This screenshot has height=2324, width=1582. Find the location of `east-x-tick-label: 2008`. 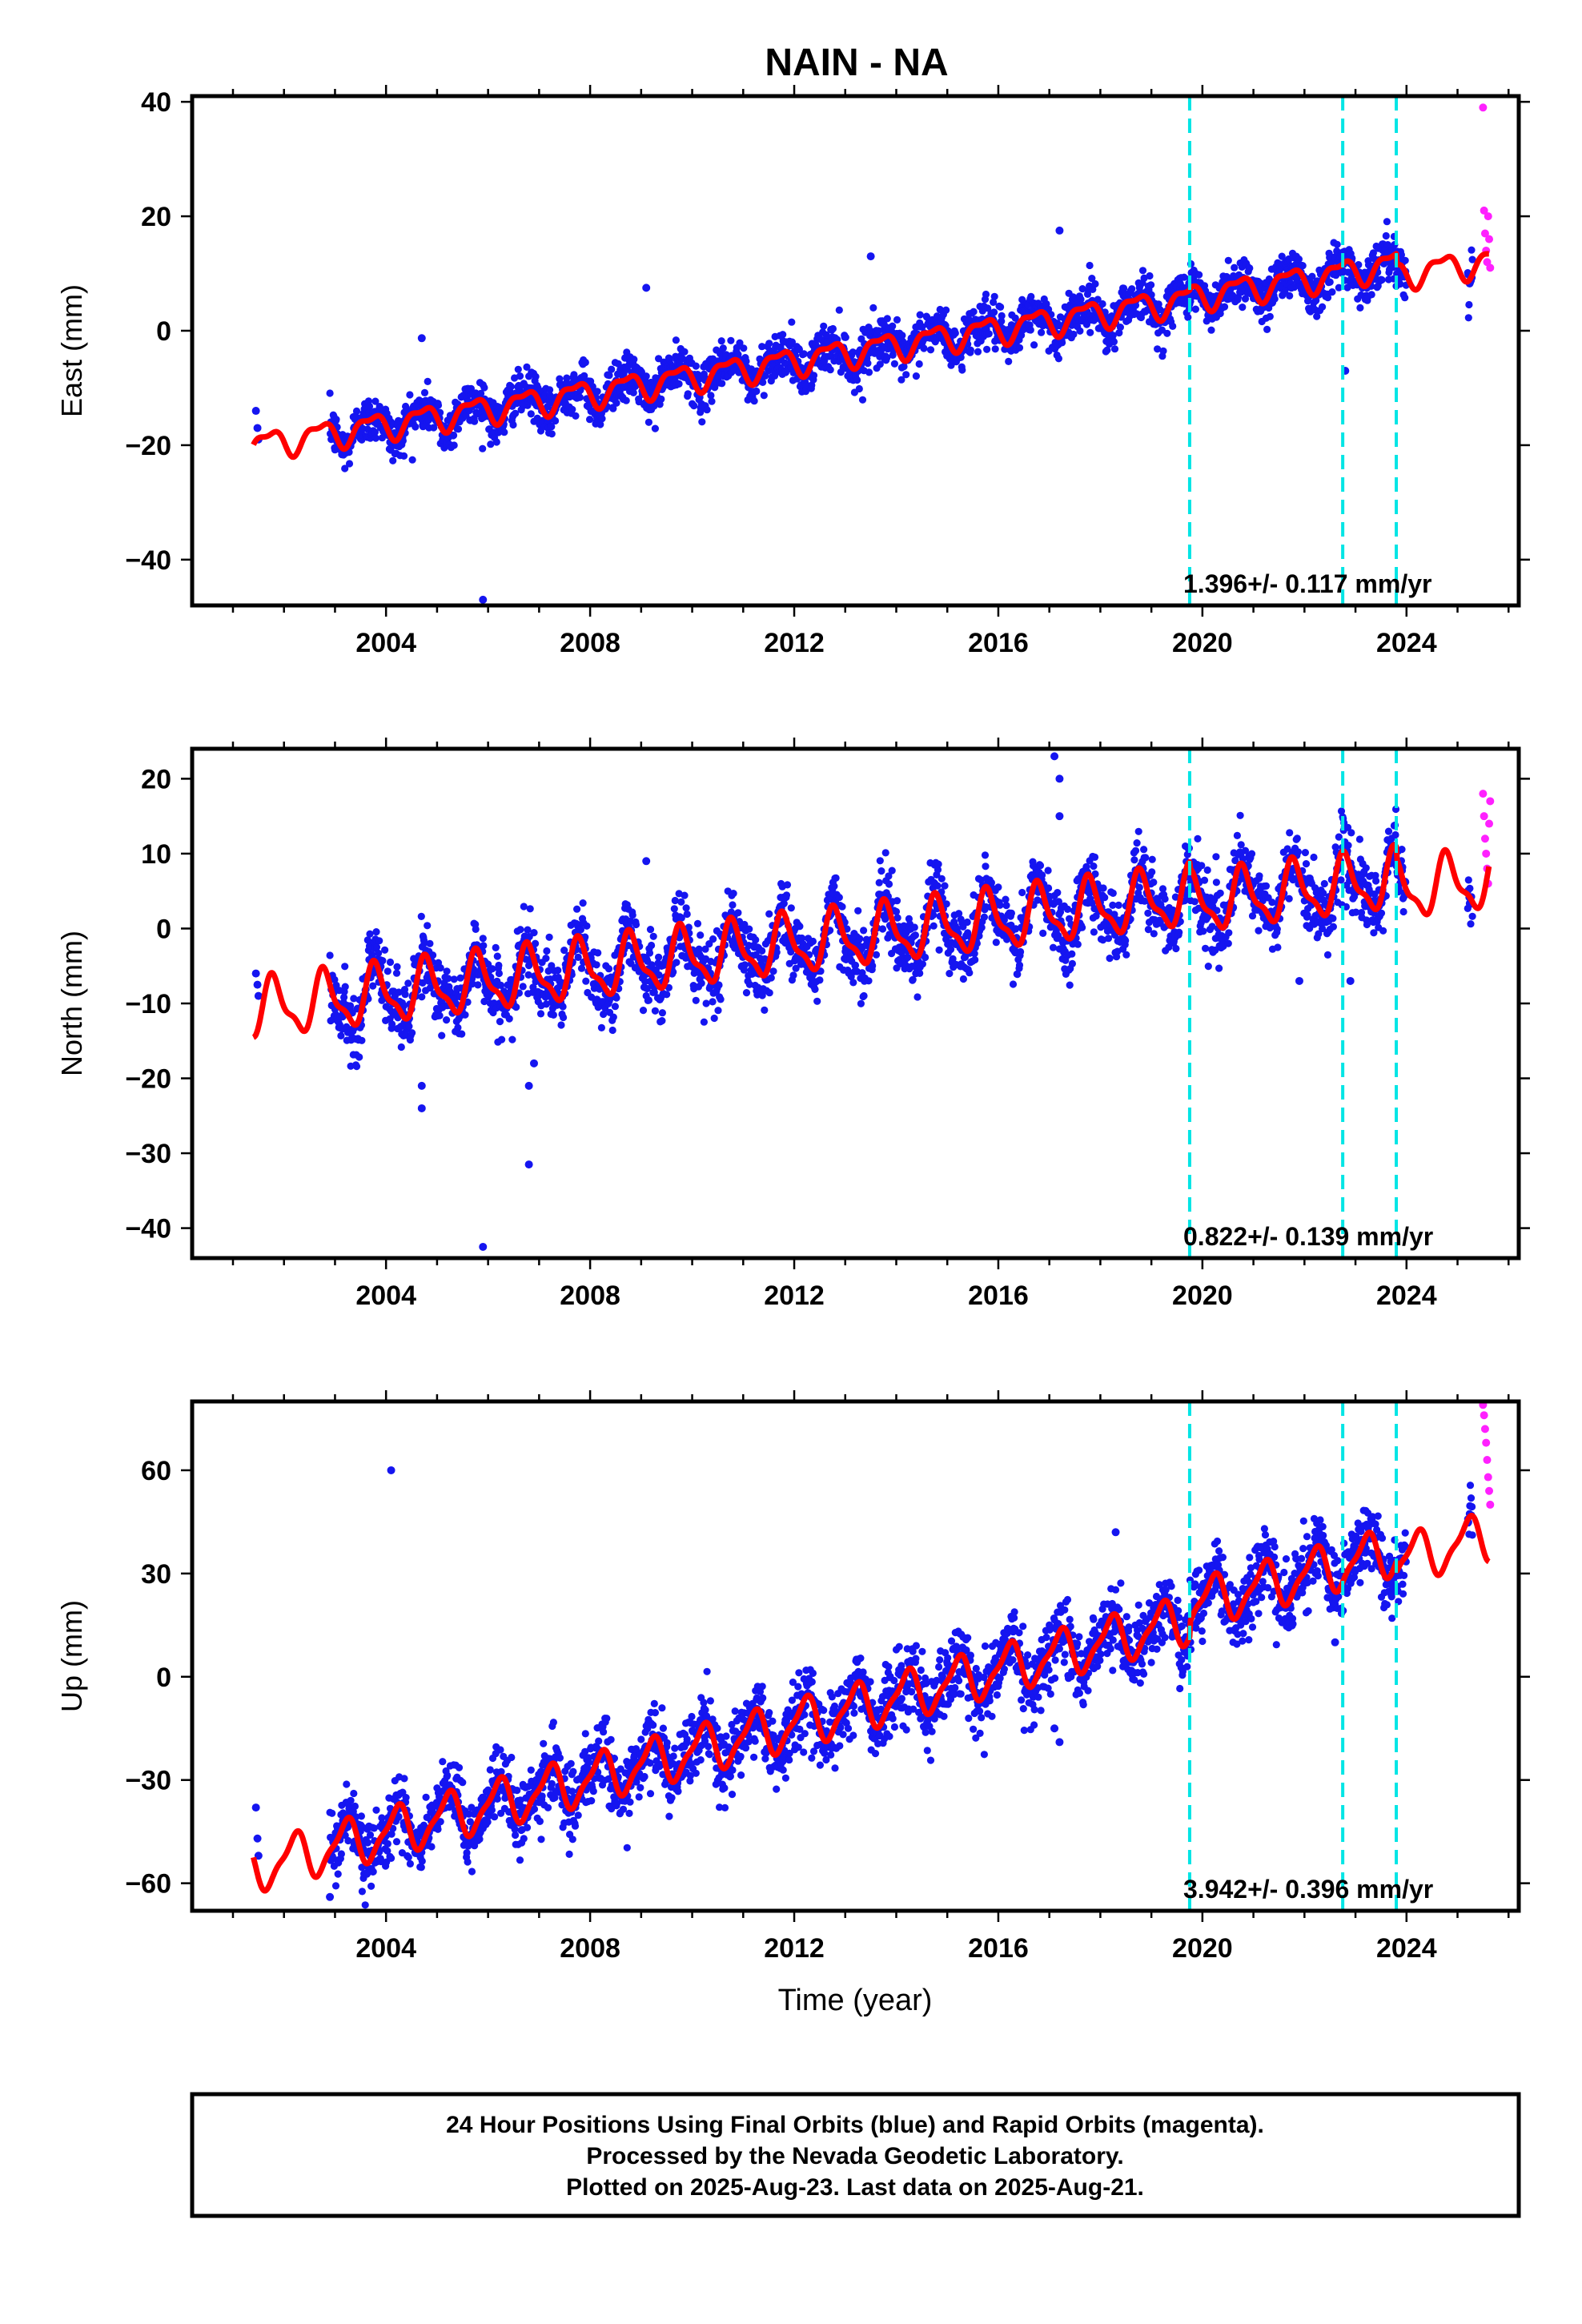

east-x-tick-label: 2008 is located at coordinates (590, 643).